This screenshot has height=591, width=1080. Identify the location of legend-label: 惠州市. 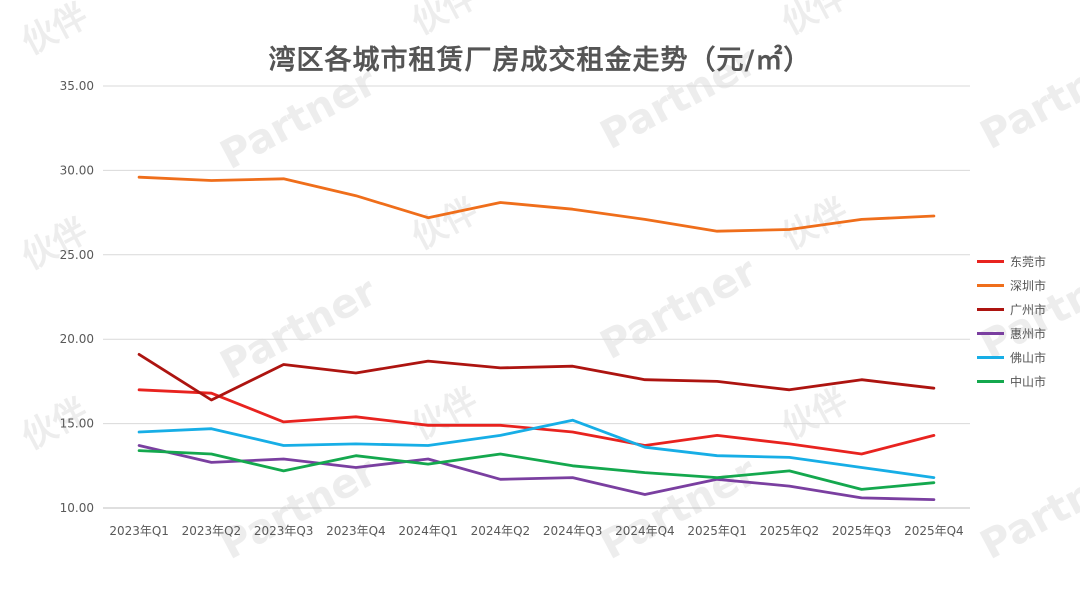
(1028, 333).